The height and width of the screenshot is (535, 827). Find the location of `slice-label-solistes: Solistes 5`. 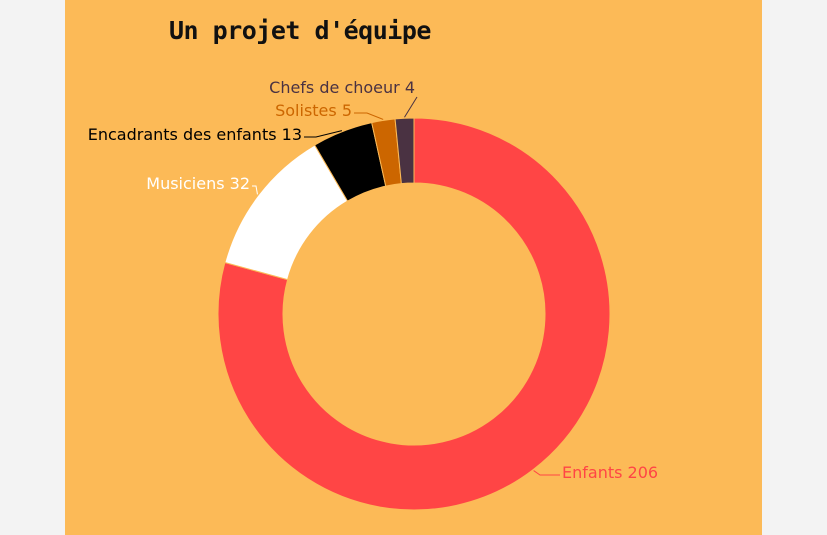

slice-label-solistes: Solistes 5 is located at coordinates (313, 110).